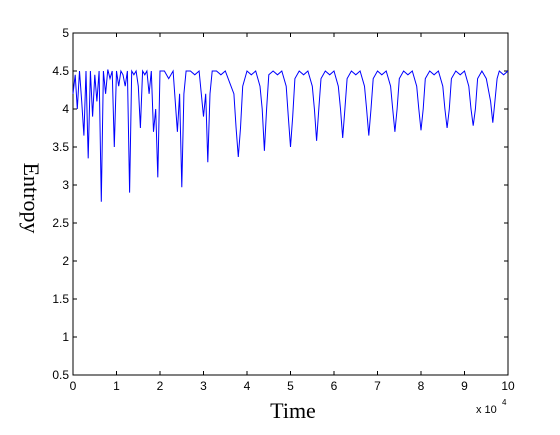 The height and width of the screenshot is (435, 560). I want to click on y-axis-label: Entropy, so click(31, 198).